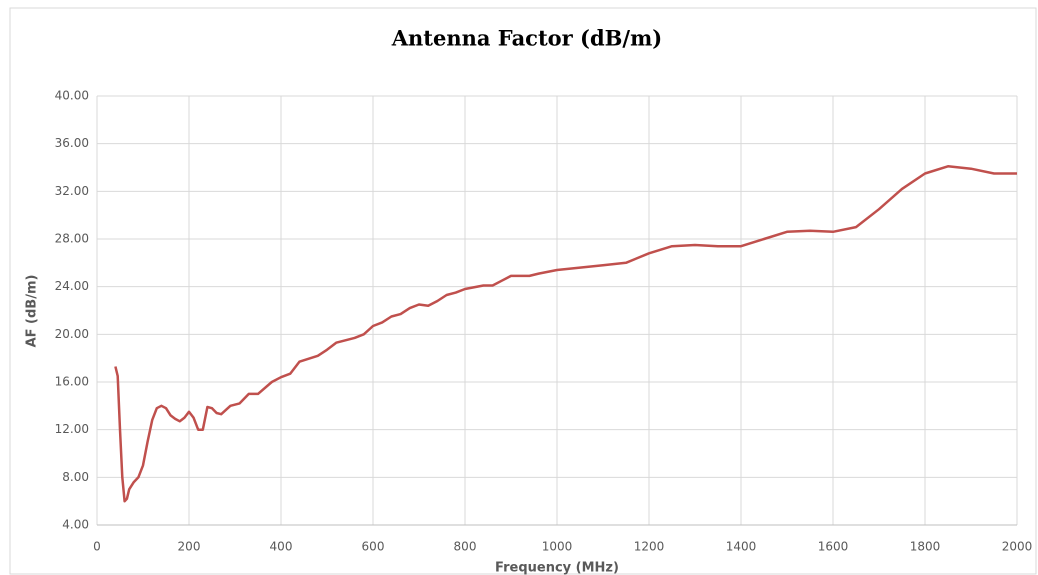 The width and height of the screenshot is (1038, 575). What do you see at coordinates (72, 286) in the screenshot?
I see `y-tick-label: 24.00` at bounding box center [72, 286].